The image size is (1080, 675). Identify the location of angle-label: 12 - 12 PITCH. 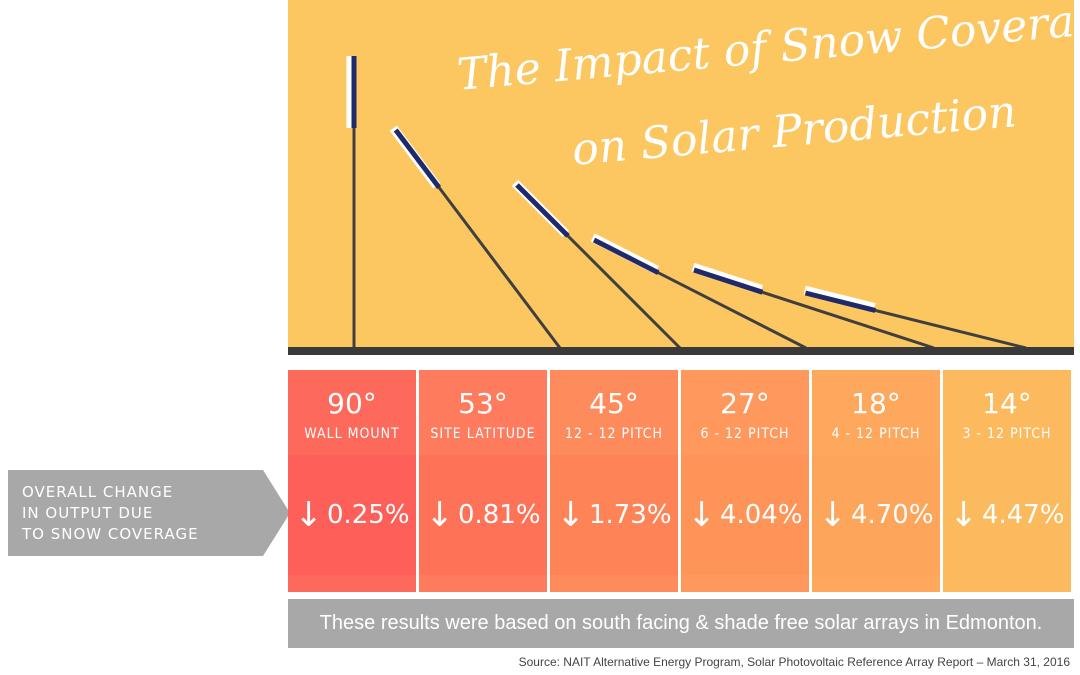
(614, 434).